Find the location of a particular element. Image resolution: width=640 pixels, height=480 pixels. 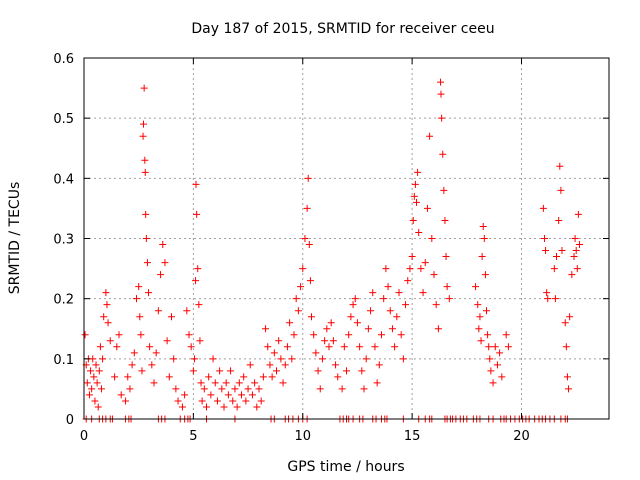

y-tick-label: 0.2 is located at coordinates (63, 300).